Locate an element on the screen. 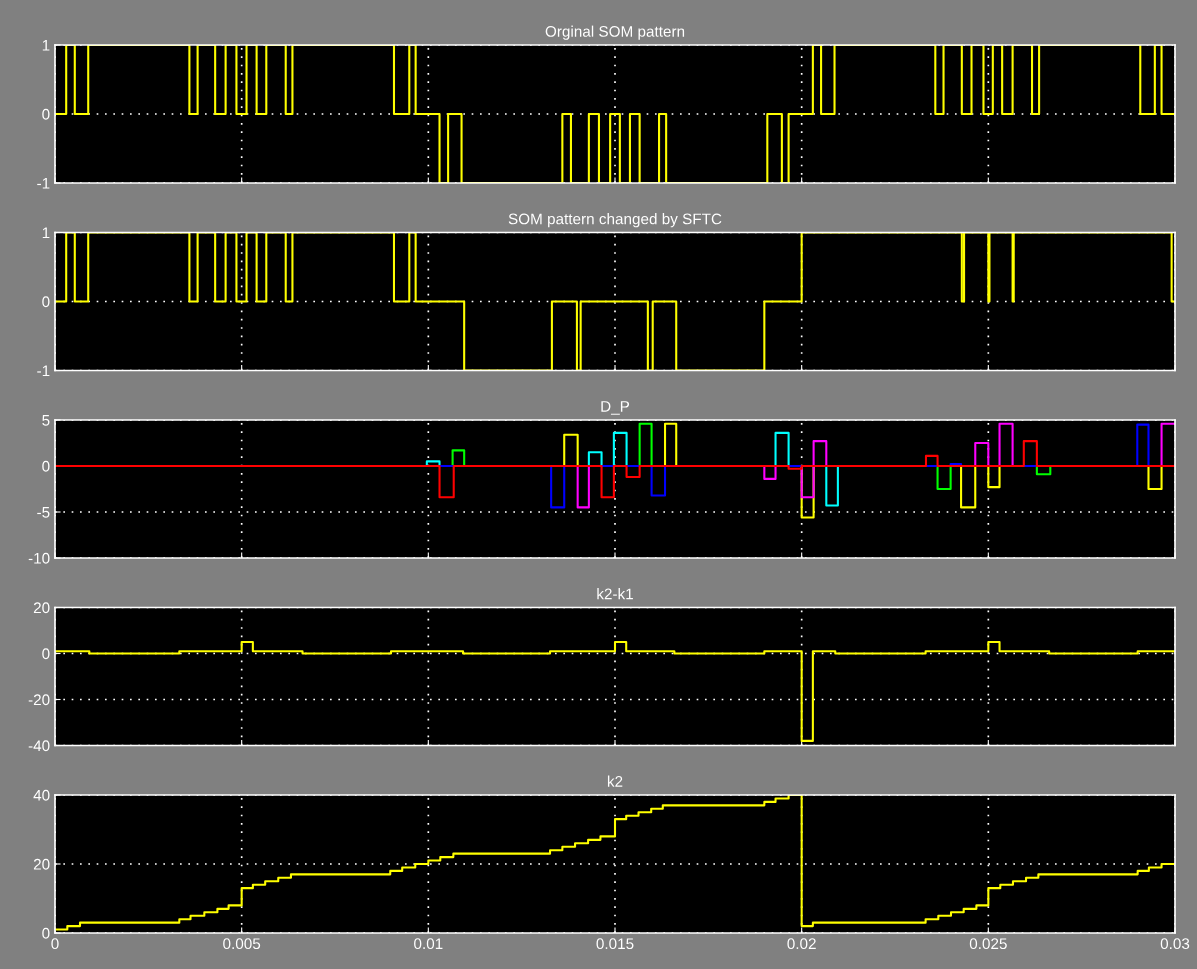 This screenshot has width=1197, height=969. chart-title: Orginal SOM pattern is located at coordinates (615, 32).